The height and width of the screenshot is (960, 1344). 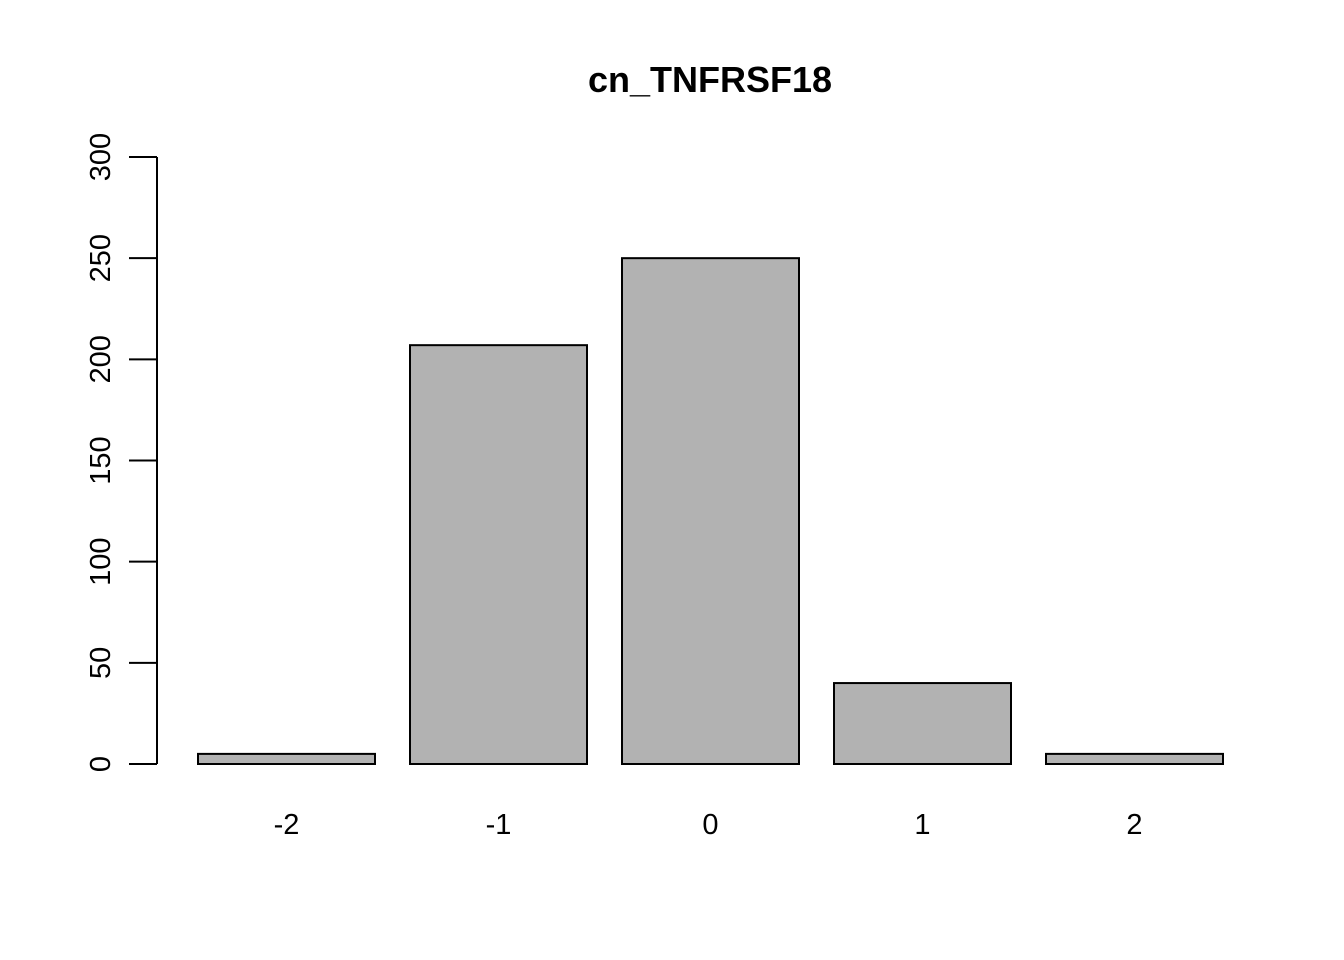 I want to click on x-tick-label: 2, so click(x=1134, y=825).